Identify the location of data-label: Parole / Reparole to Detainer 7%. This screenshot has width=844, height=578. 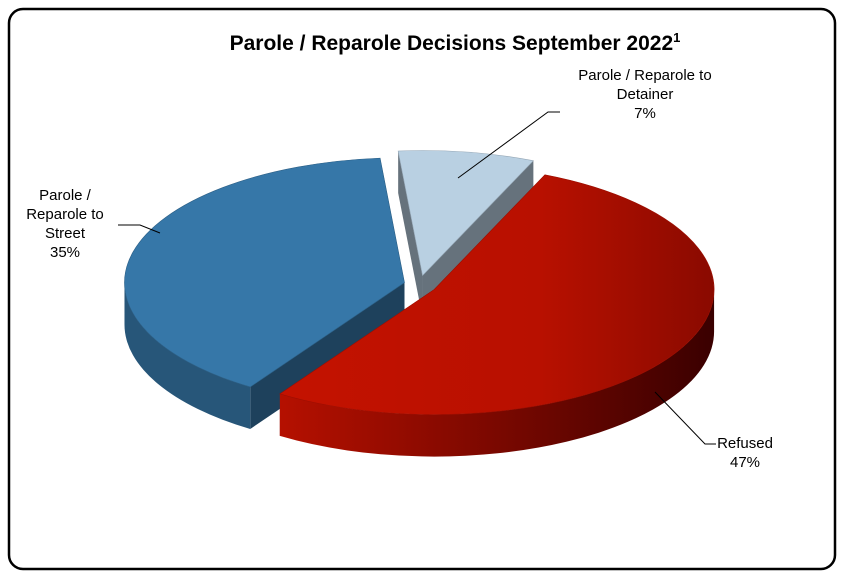
(645, 94).